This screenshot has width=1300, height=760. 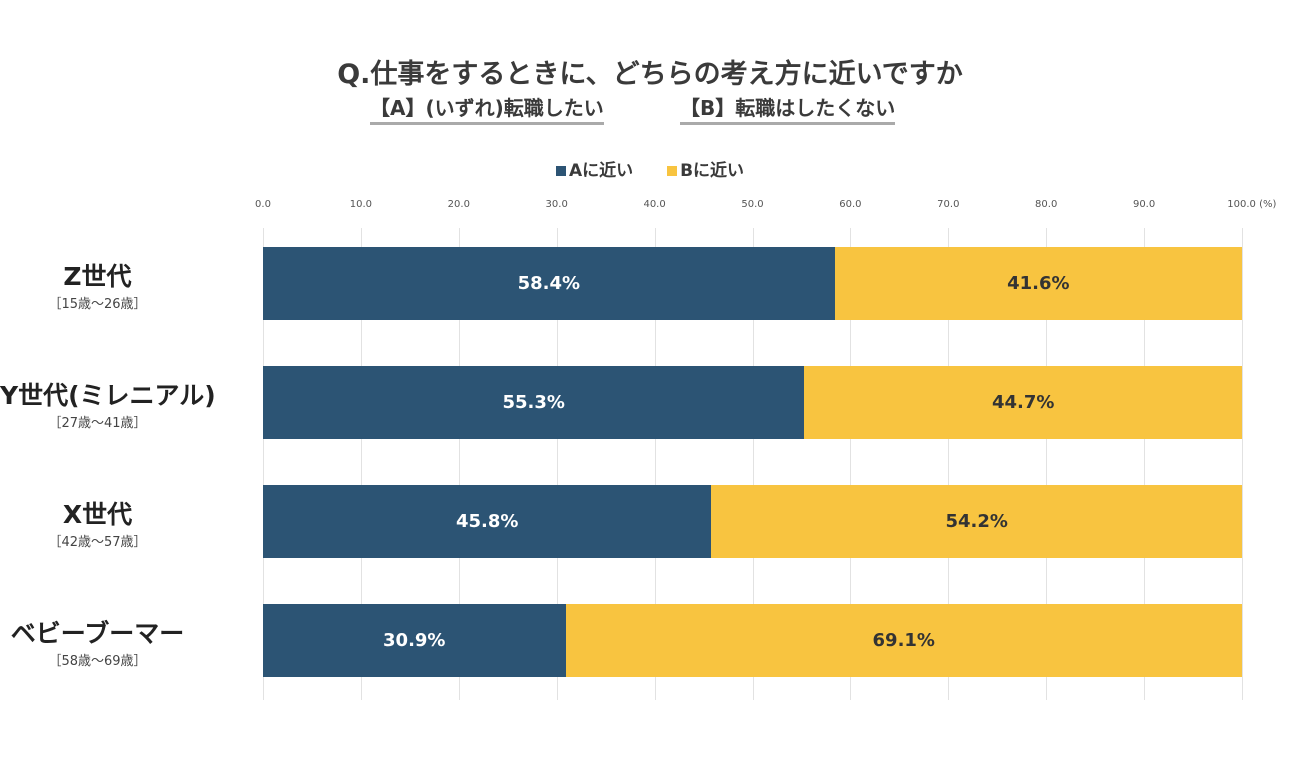 What do you see at coordinates (458, 204) in the screenshot?
I see `x-tick-label: 20.0` at bounding box center [458, 204].